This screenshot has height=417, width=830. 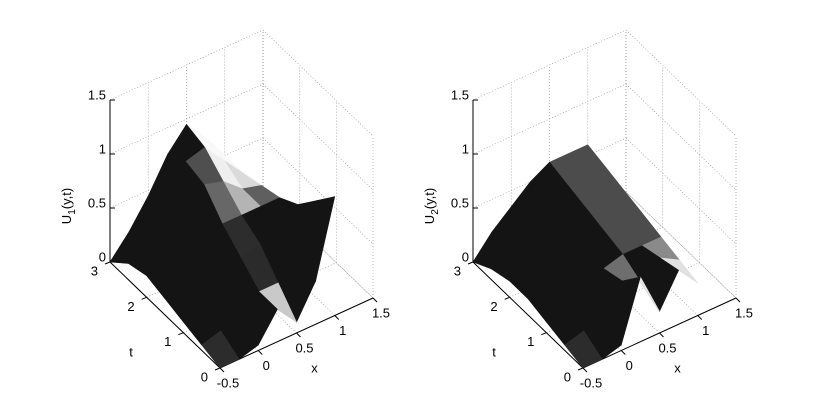 I want to click on z-axis-label: U1(y,t), so click(x=68, y=206).